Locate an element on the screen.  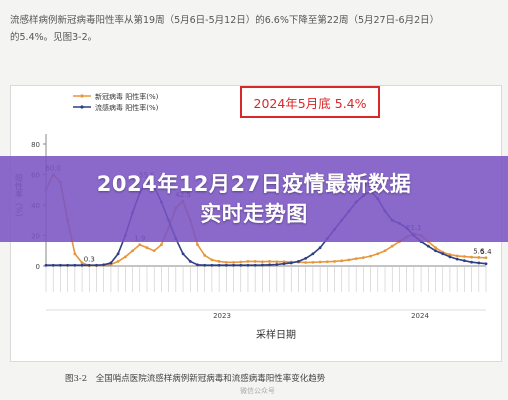
data-label: 5.6 is located at coordinates (479, 251).